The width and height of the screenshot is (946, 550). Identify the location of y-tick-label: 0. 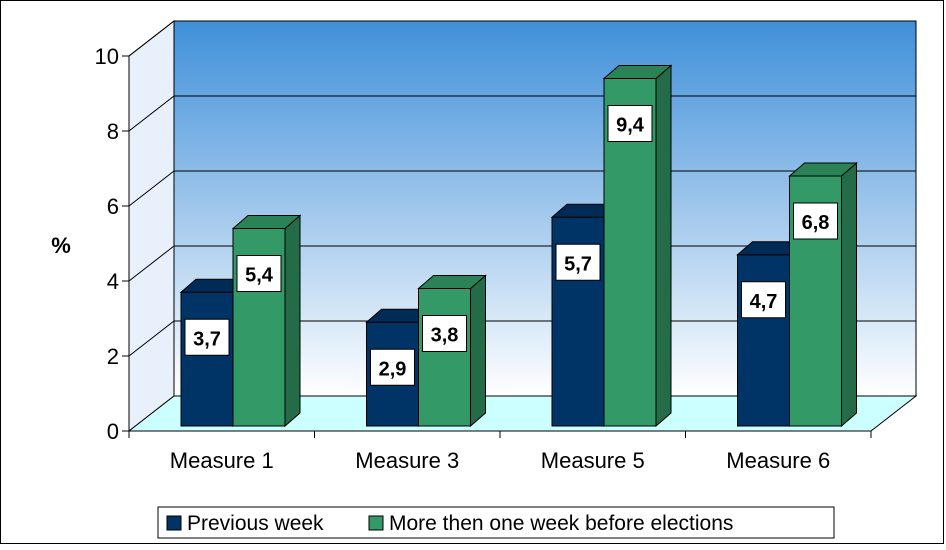
(113, 431).